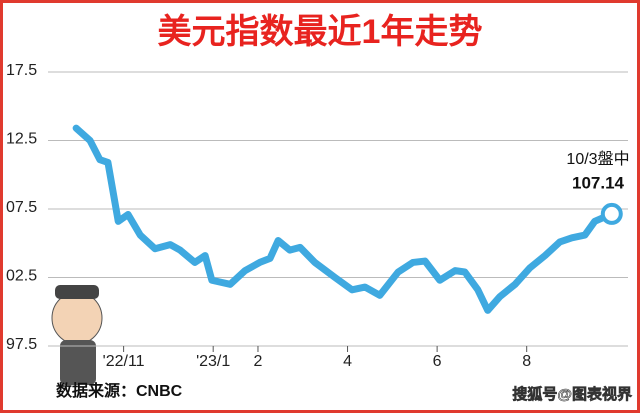  I want to click on y-tick-label: 02.5, so click(21, 276).